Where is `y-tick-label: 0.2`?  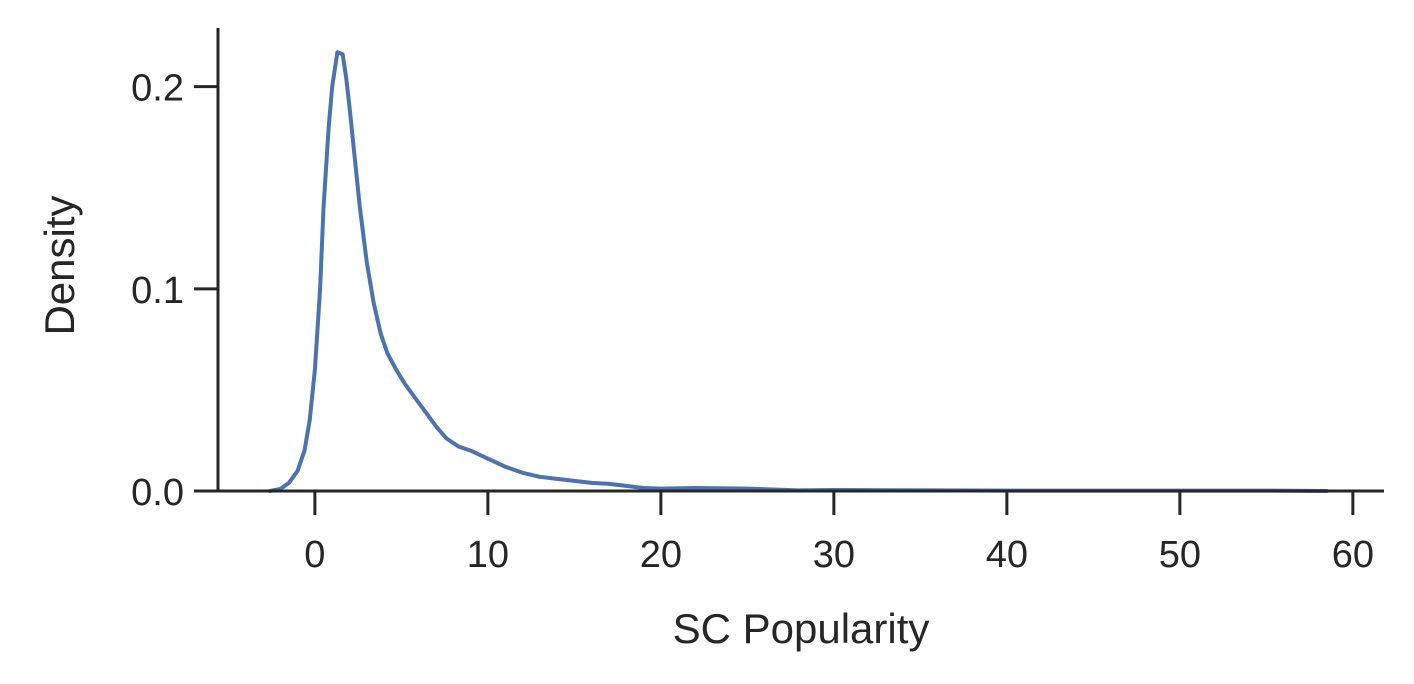 y-tick-label: 0.2 is located at coordinates (157, 89).